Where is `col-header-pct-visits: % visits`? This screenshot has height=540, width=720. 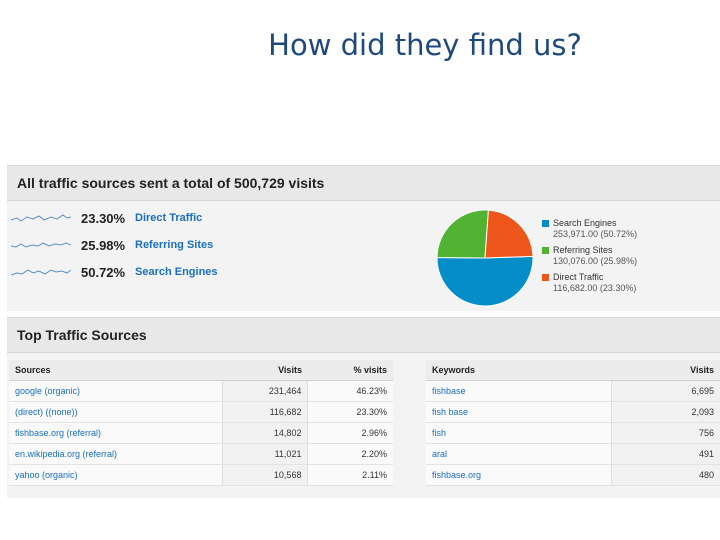
col-header-pct-visits: % visits is located at coordinates (350, 370).